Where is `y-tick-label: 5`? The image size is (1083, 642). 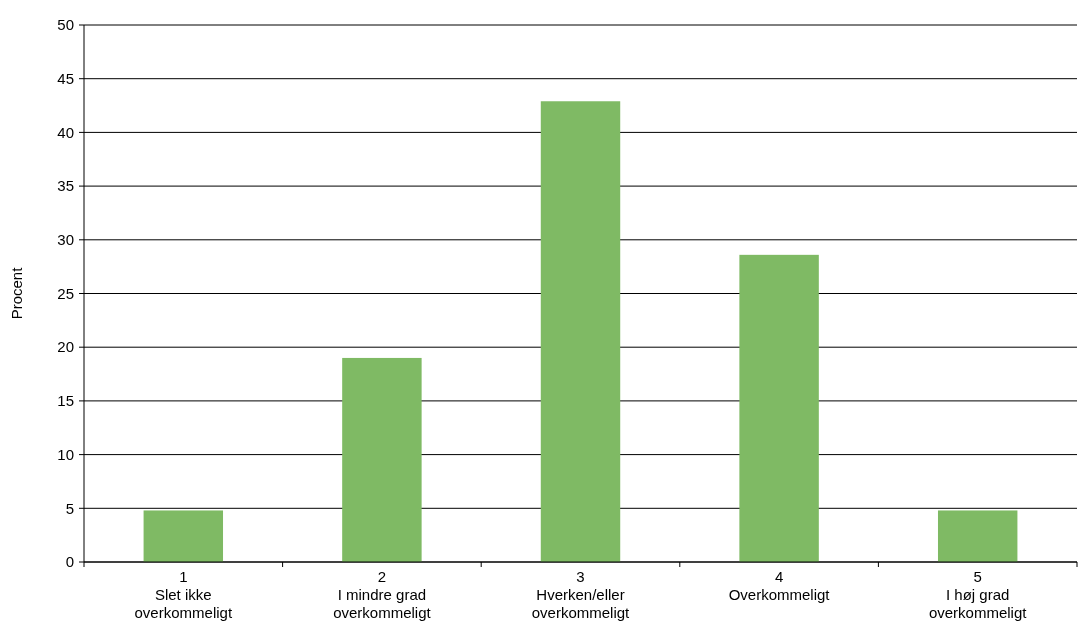 y-tick-label: 5 is located at coordinates (69, 508).